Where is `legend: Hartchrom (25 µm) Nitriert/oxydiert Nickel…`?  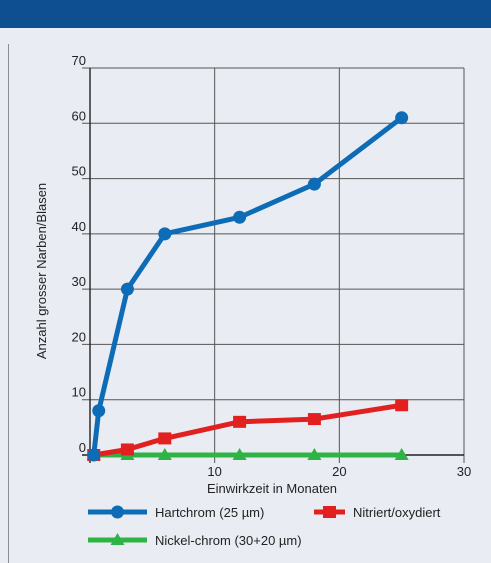 legend: Hartchrom (25 µm) Nitriert/oxydiert Nickel… is located at coordinates (264, 526).